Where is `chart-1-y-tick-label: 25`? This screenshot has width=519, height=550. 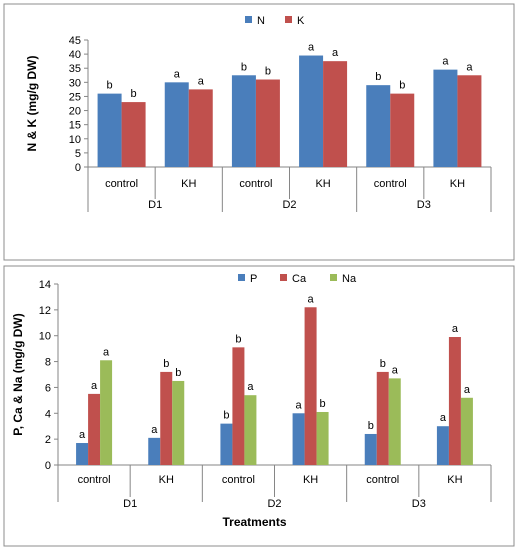
chart-1-y-tick-label: 25 is located at coordinates (75, 97).